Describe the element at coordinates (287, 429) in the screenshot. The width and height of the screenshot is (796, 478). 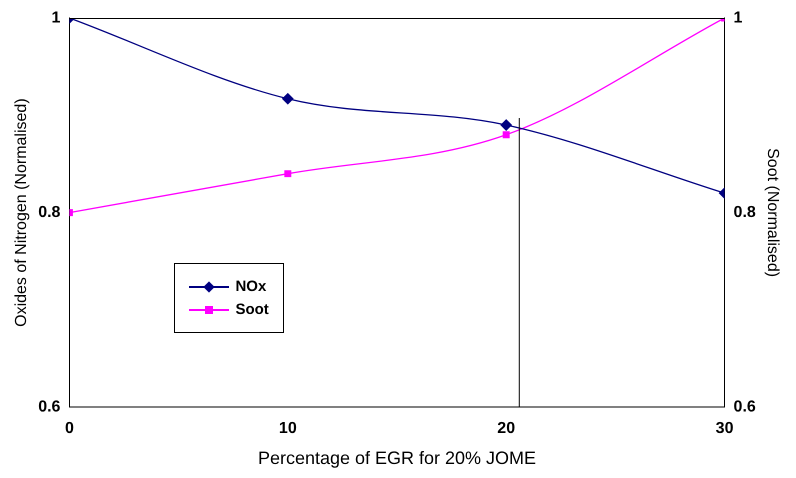
I see `x-tick-label: 10` at that location.